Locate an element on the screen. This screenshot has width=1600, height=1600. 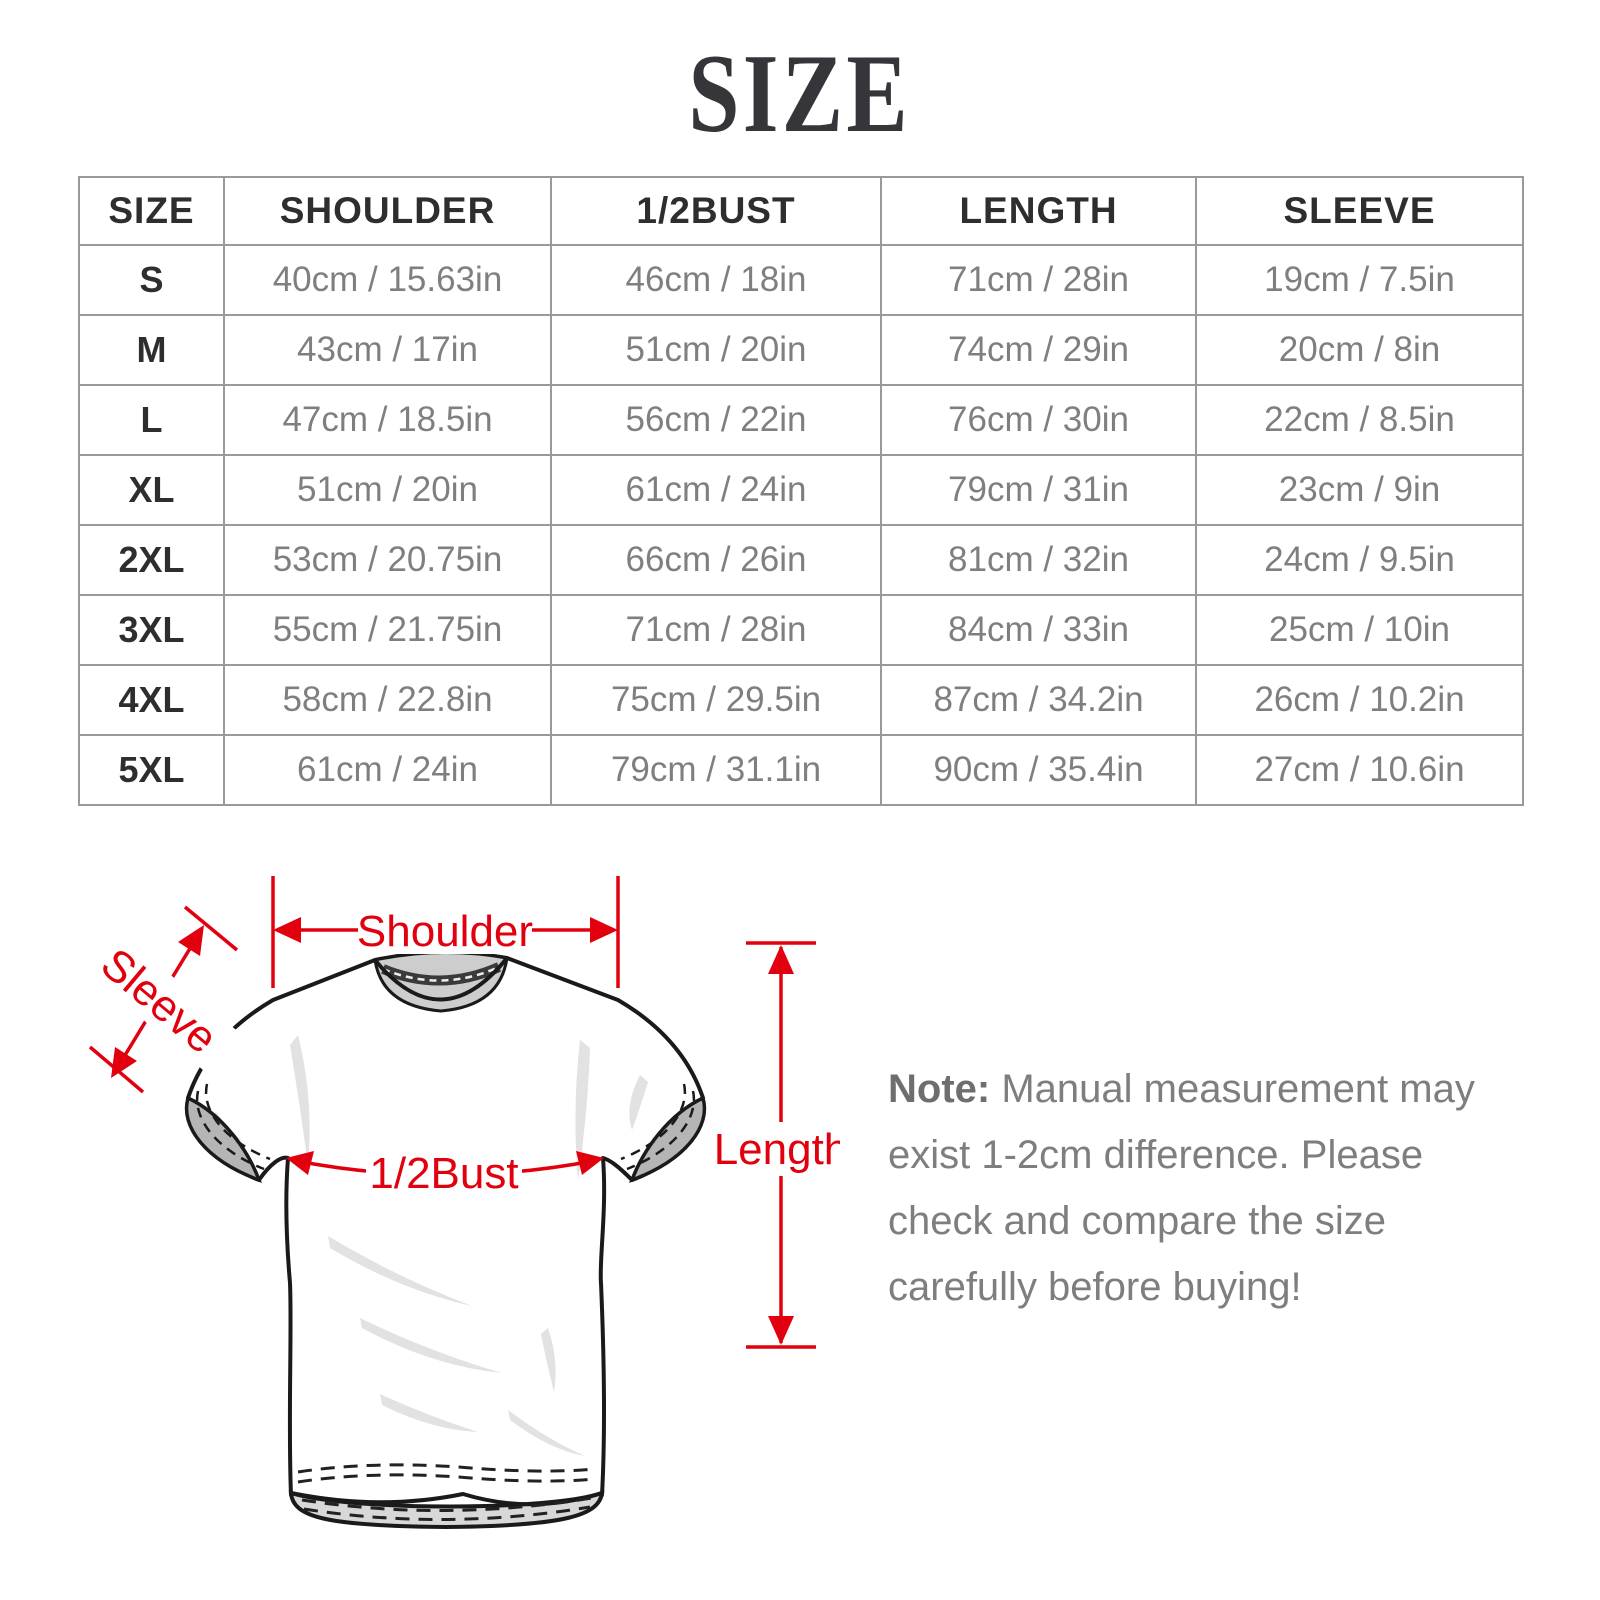
cell-length: 71cm / 28in is located at coordinates (1038, 280).